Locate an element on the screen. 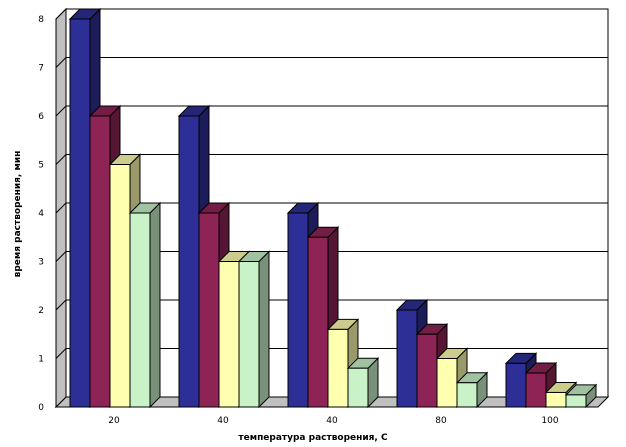  y-tick-label: 1 is located at coordinates (41, 360).